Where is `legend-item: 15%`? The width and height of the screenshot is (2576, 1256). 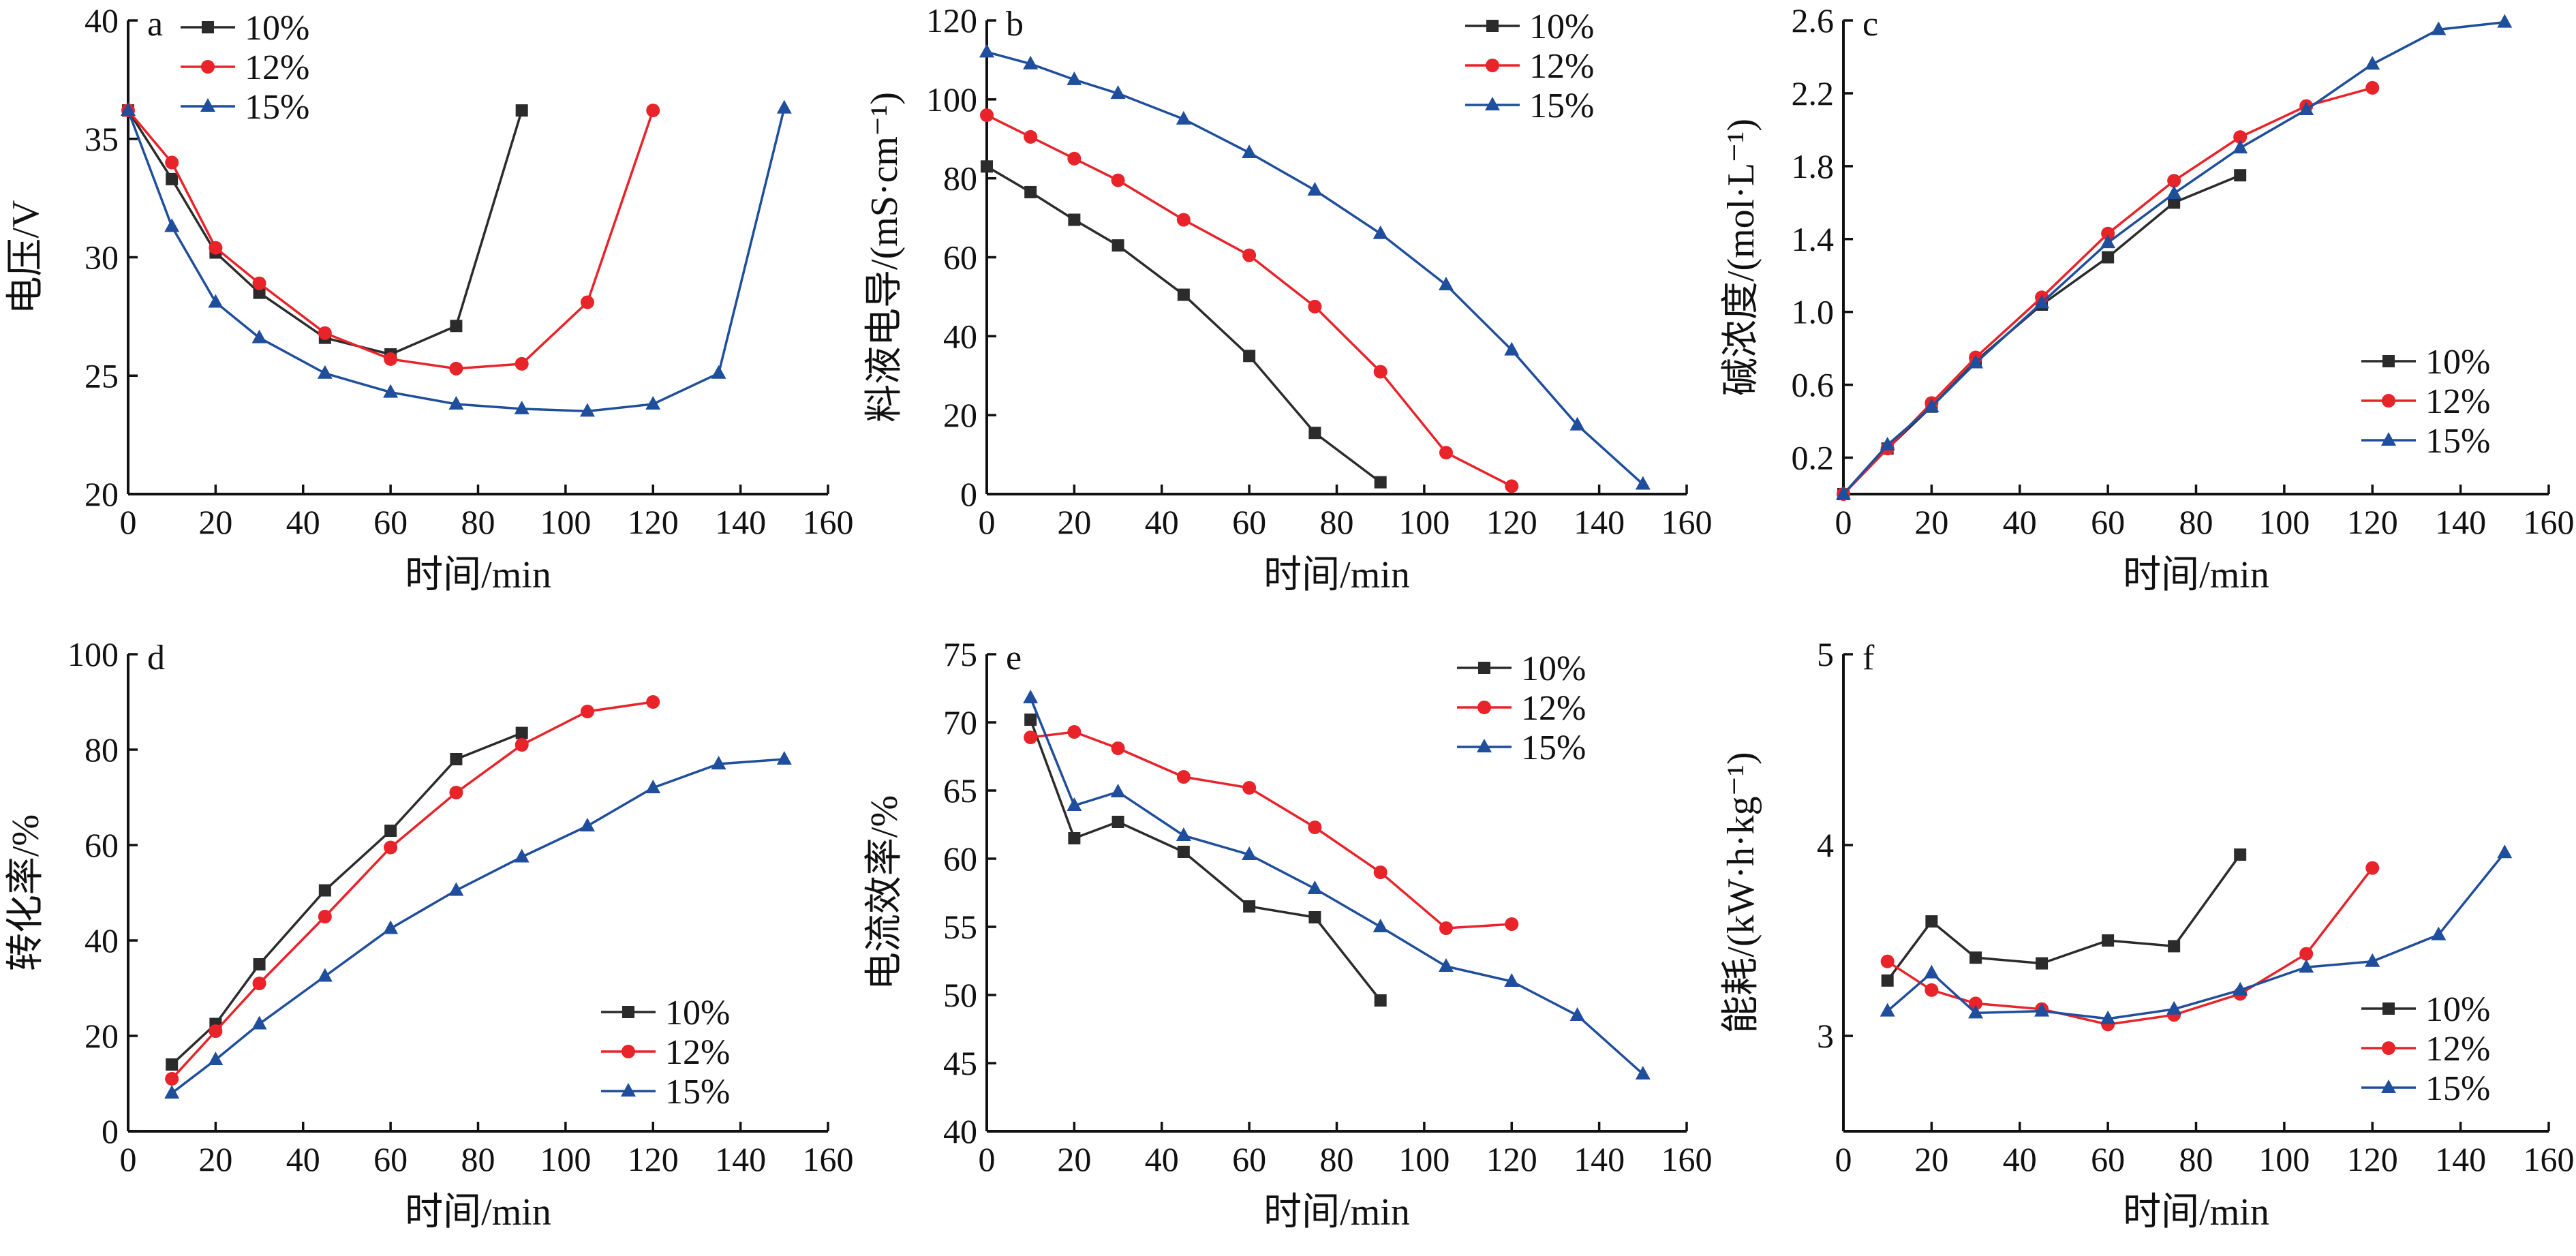
legend-item: 15% is located at coordinates (665, 1093).